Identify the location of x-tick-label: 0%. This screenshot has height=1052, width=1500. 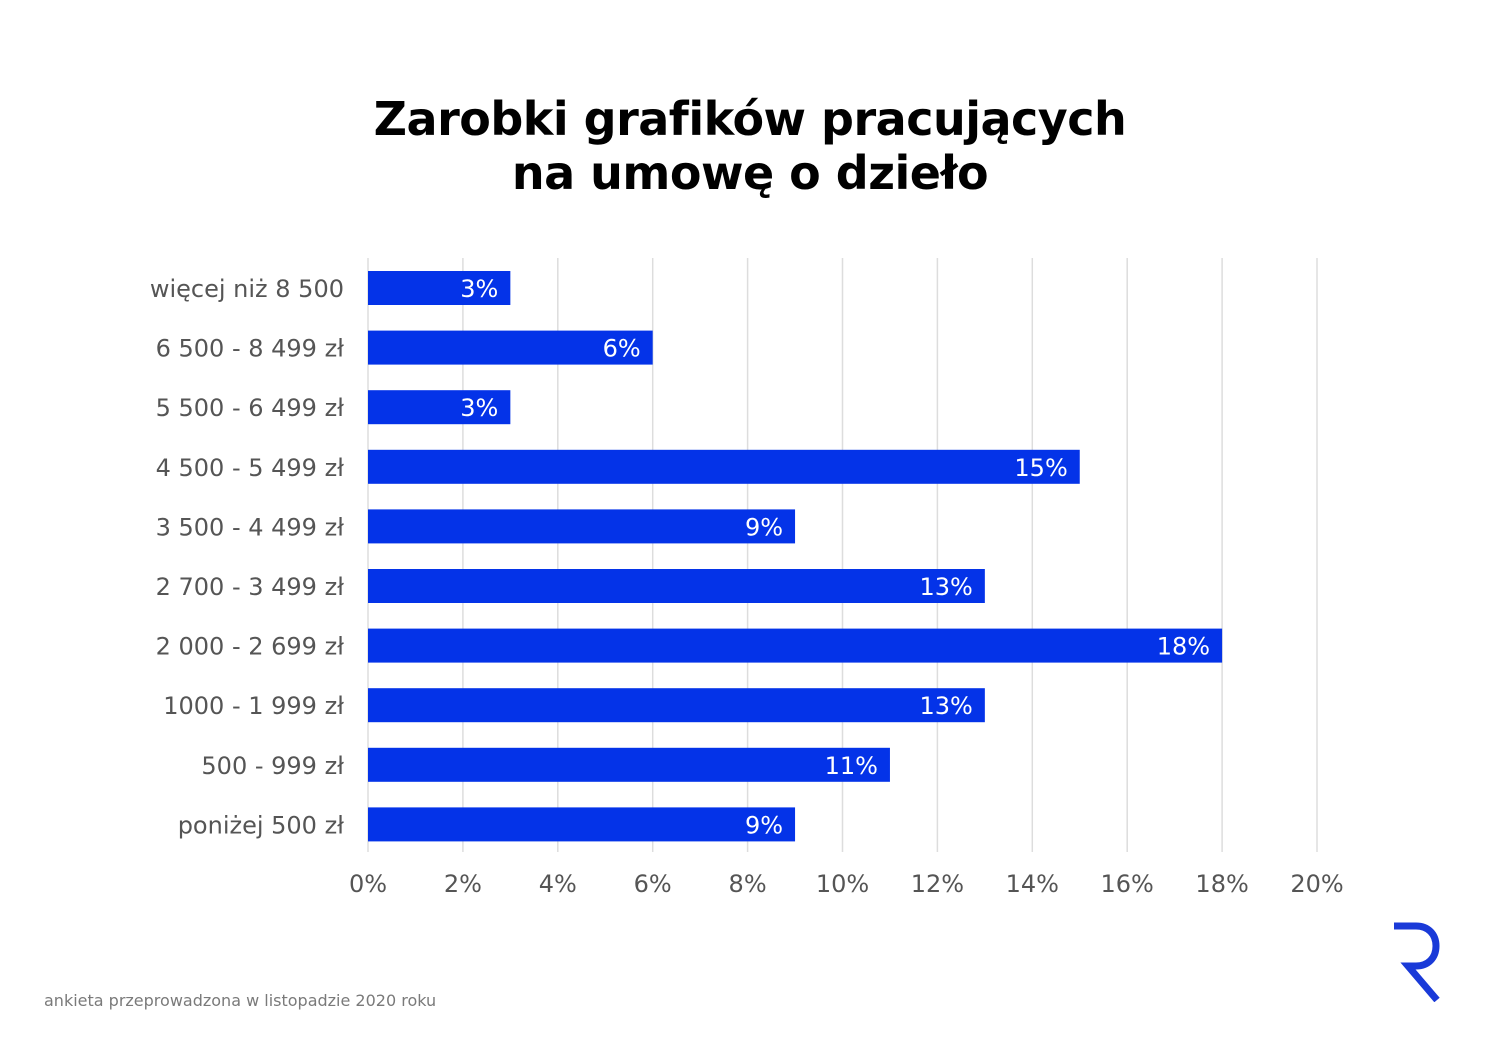
(368, 884).